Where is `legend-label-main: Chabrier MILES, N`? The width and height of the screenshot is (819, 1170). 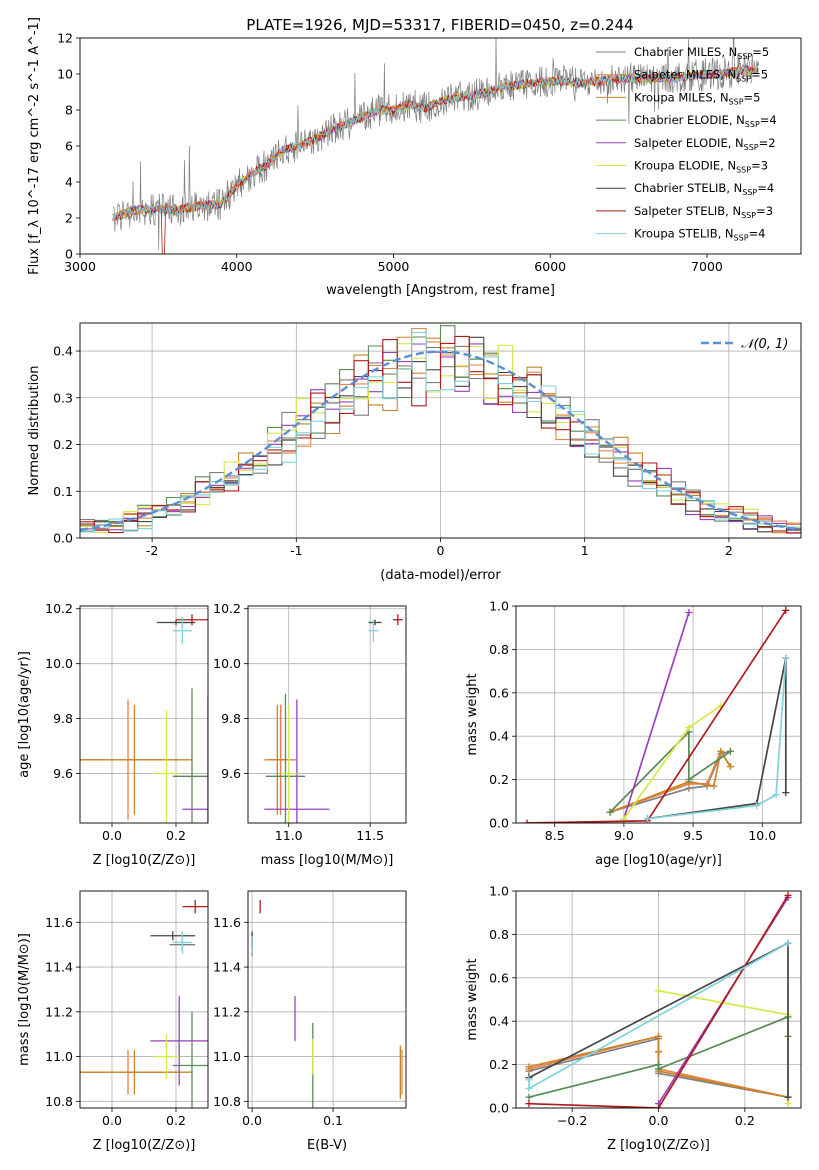 legend-label-main: Chabrier MILES, N is located at coordinates (685, 52).